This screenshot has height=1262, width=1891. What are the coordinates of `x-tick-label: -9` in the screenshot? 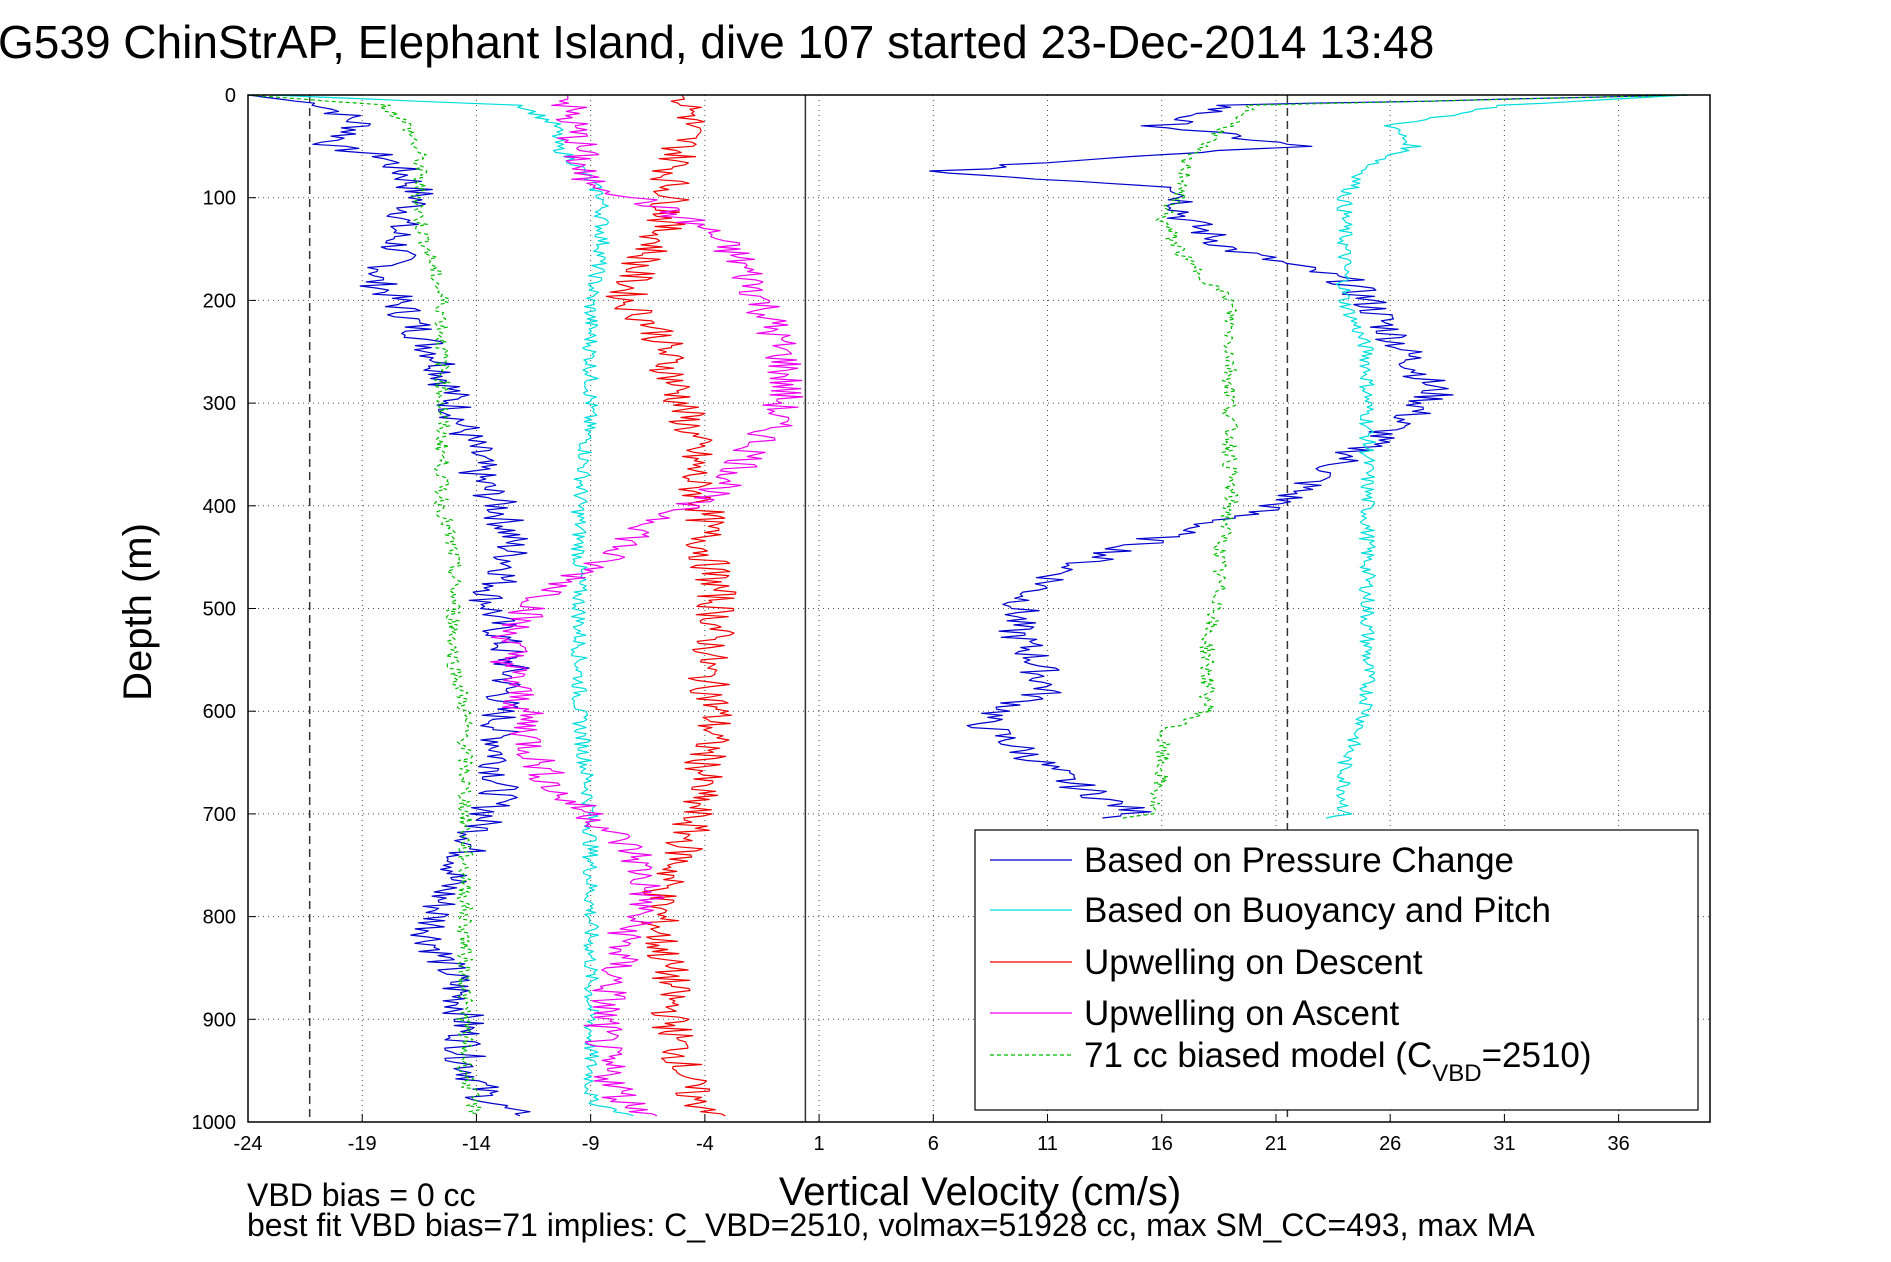 It's located at (591, 1144).